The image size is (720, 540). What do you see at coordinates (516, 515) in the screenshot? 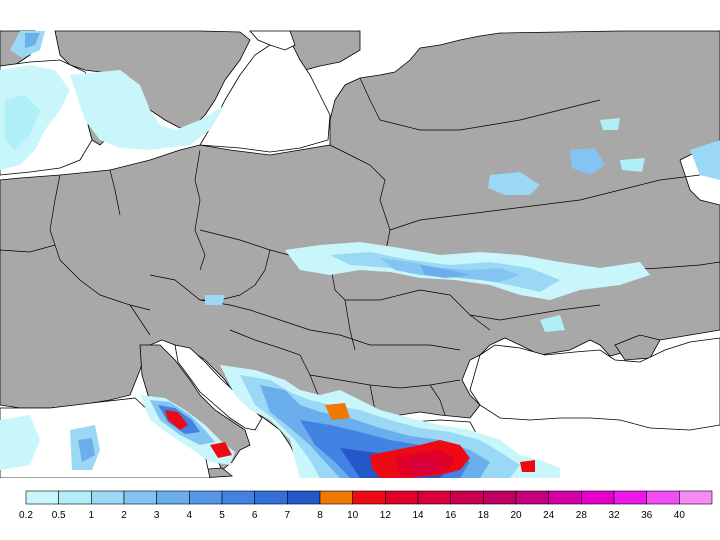
I see `legend-tick-label: 20` at bounding box center [516, 515].